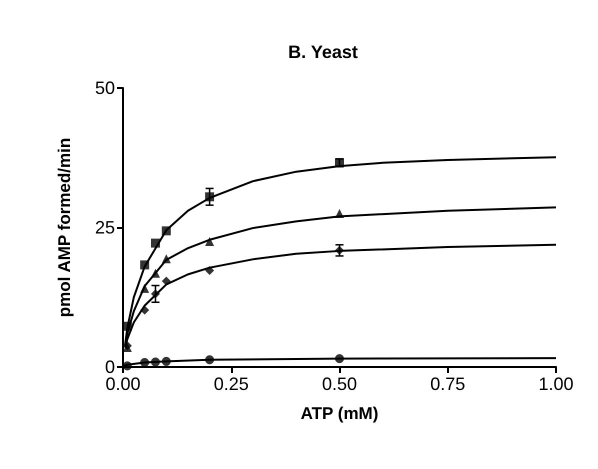 Image resolution: width=598 pixels, height=469 pixels. I want to click on chart-title: B. Yeast, so click(323, 52).